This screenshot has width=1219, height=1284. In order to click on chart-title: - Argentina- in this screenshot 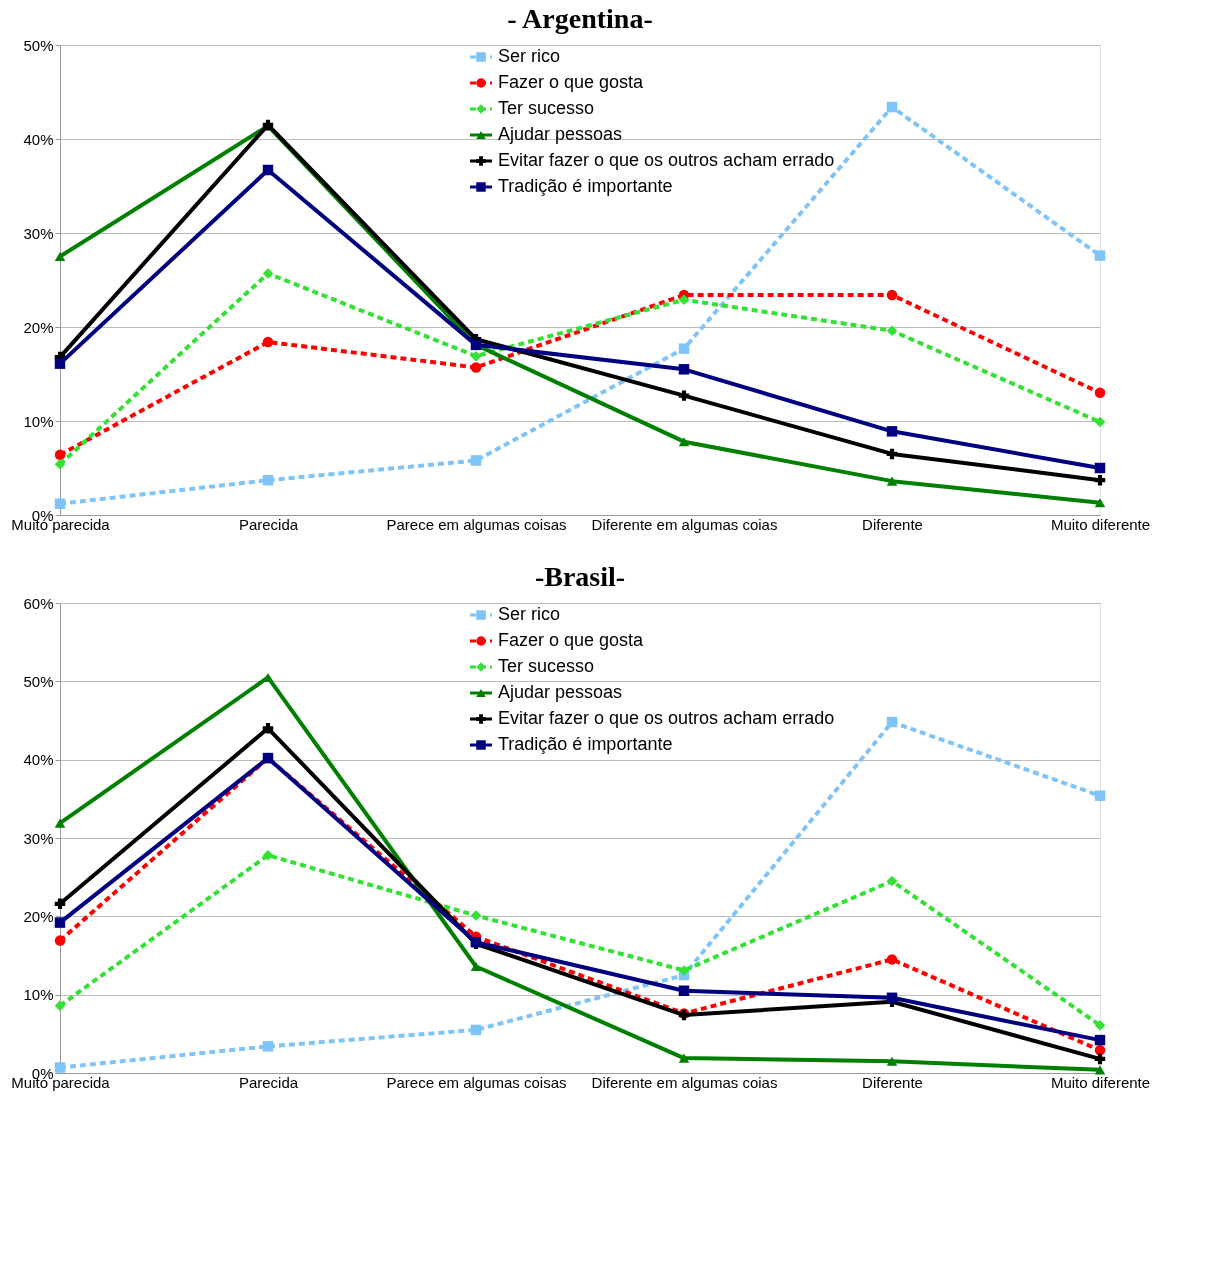, I will do `click(580, 18)`.